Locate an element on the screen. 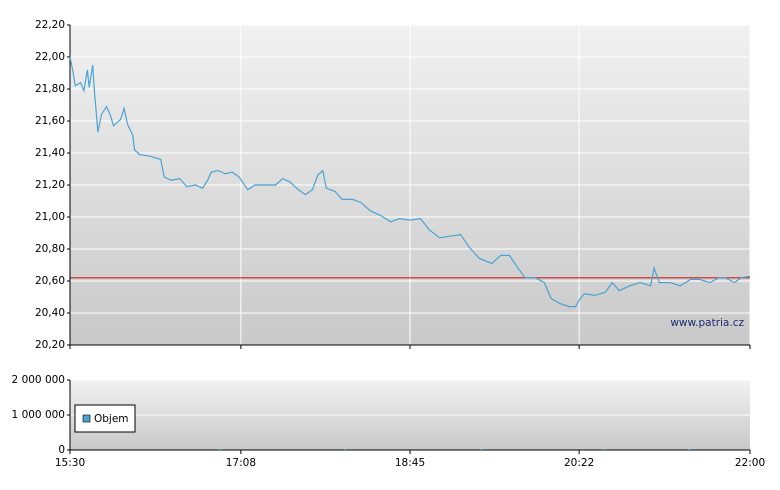 This screenshot has width=780, height=490. x-tick-label: 15:30 is located at coordinates (70, 463).